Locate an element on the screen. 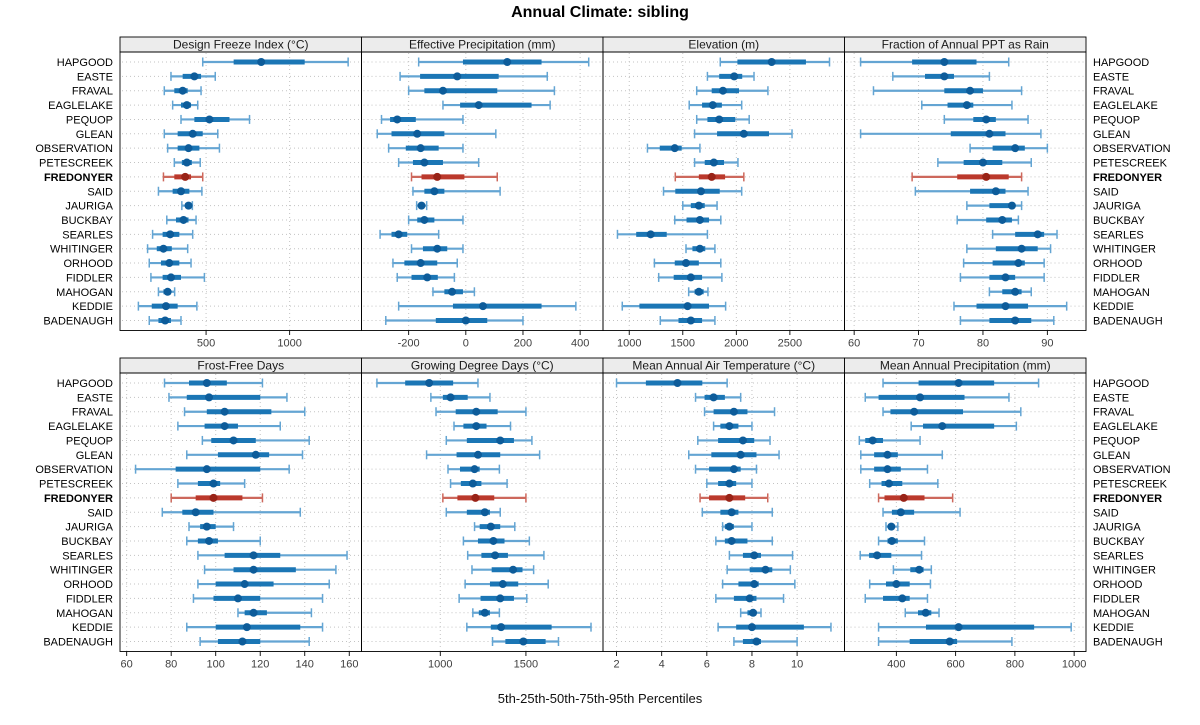 The image size is (1200, 725). tick-label: 400 is located at coordinates (896, 665).